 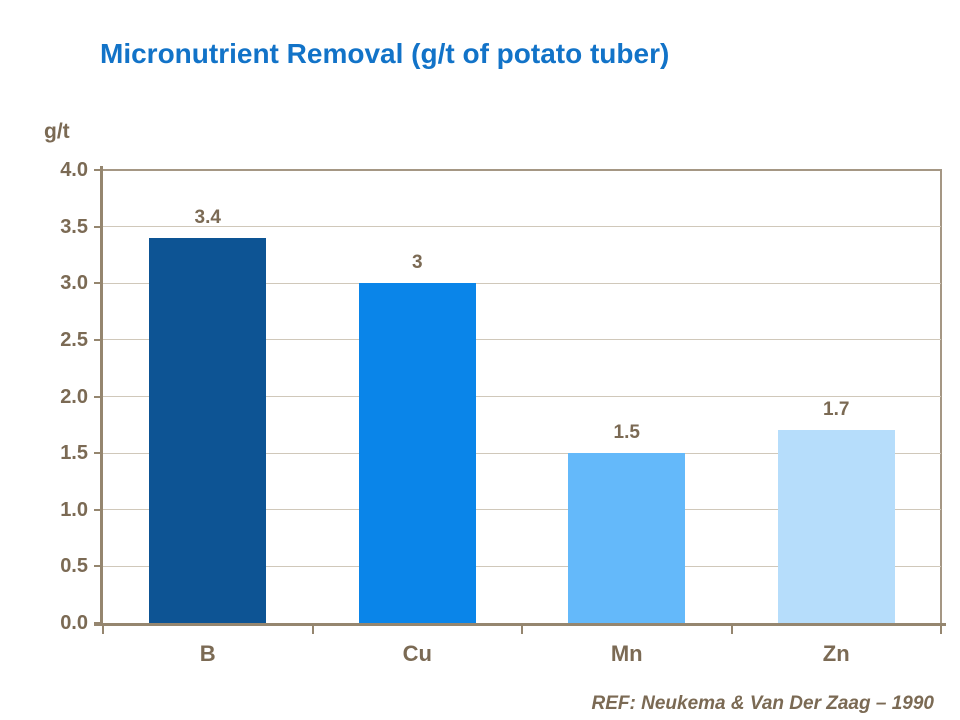 What do you see at coordinates (763, 703) in the screenshot?
I see `reference-text: REF: Neukema & Van Der Zaag – 1990` at bounding box center [763, 703].